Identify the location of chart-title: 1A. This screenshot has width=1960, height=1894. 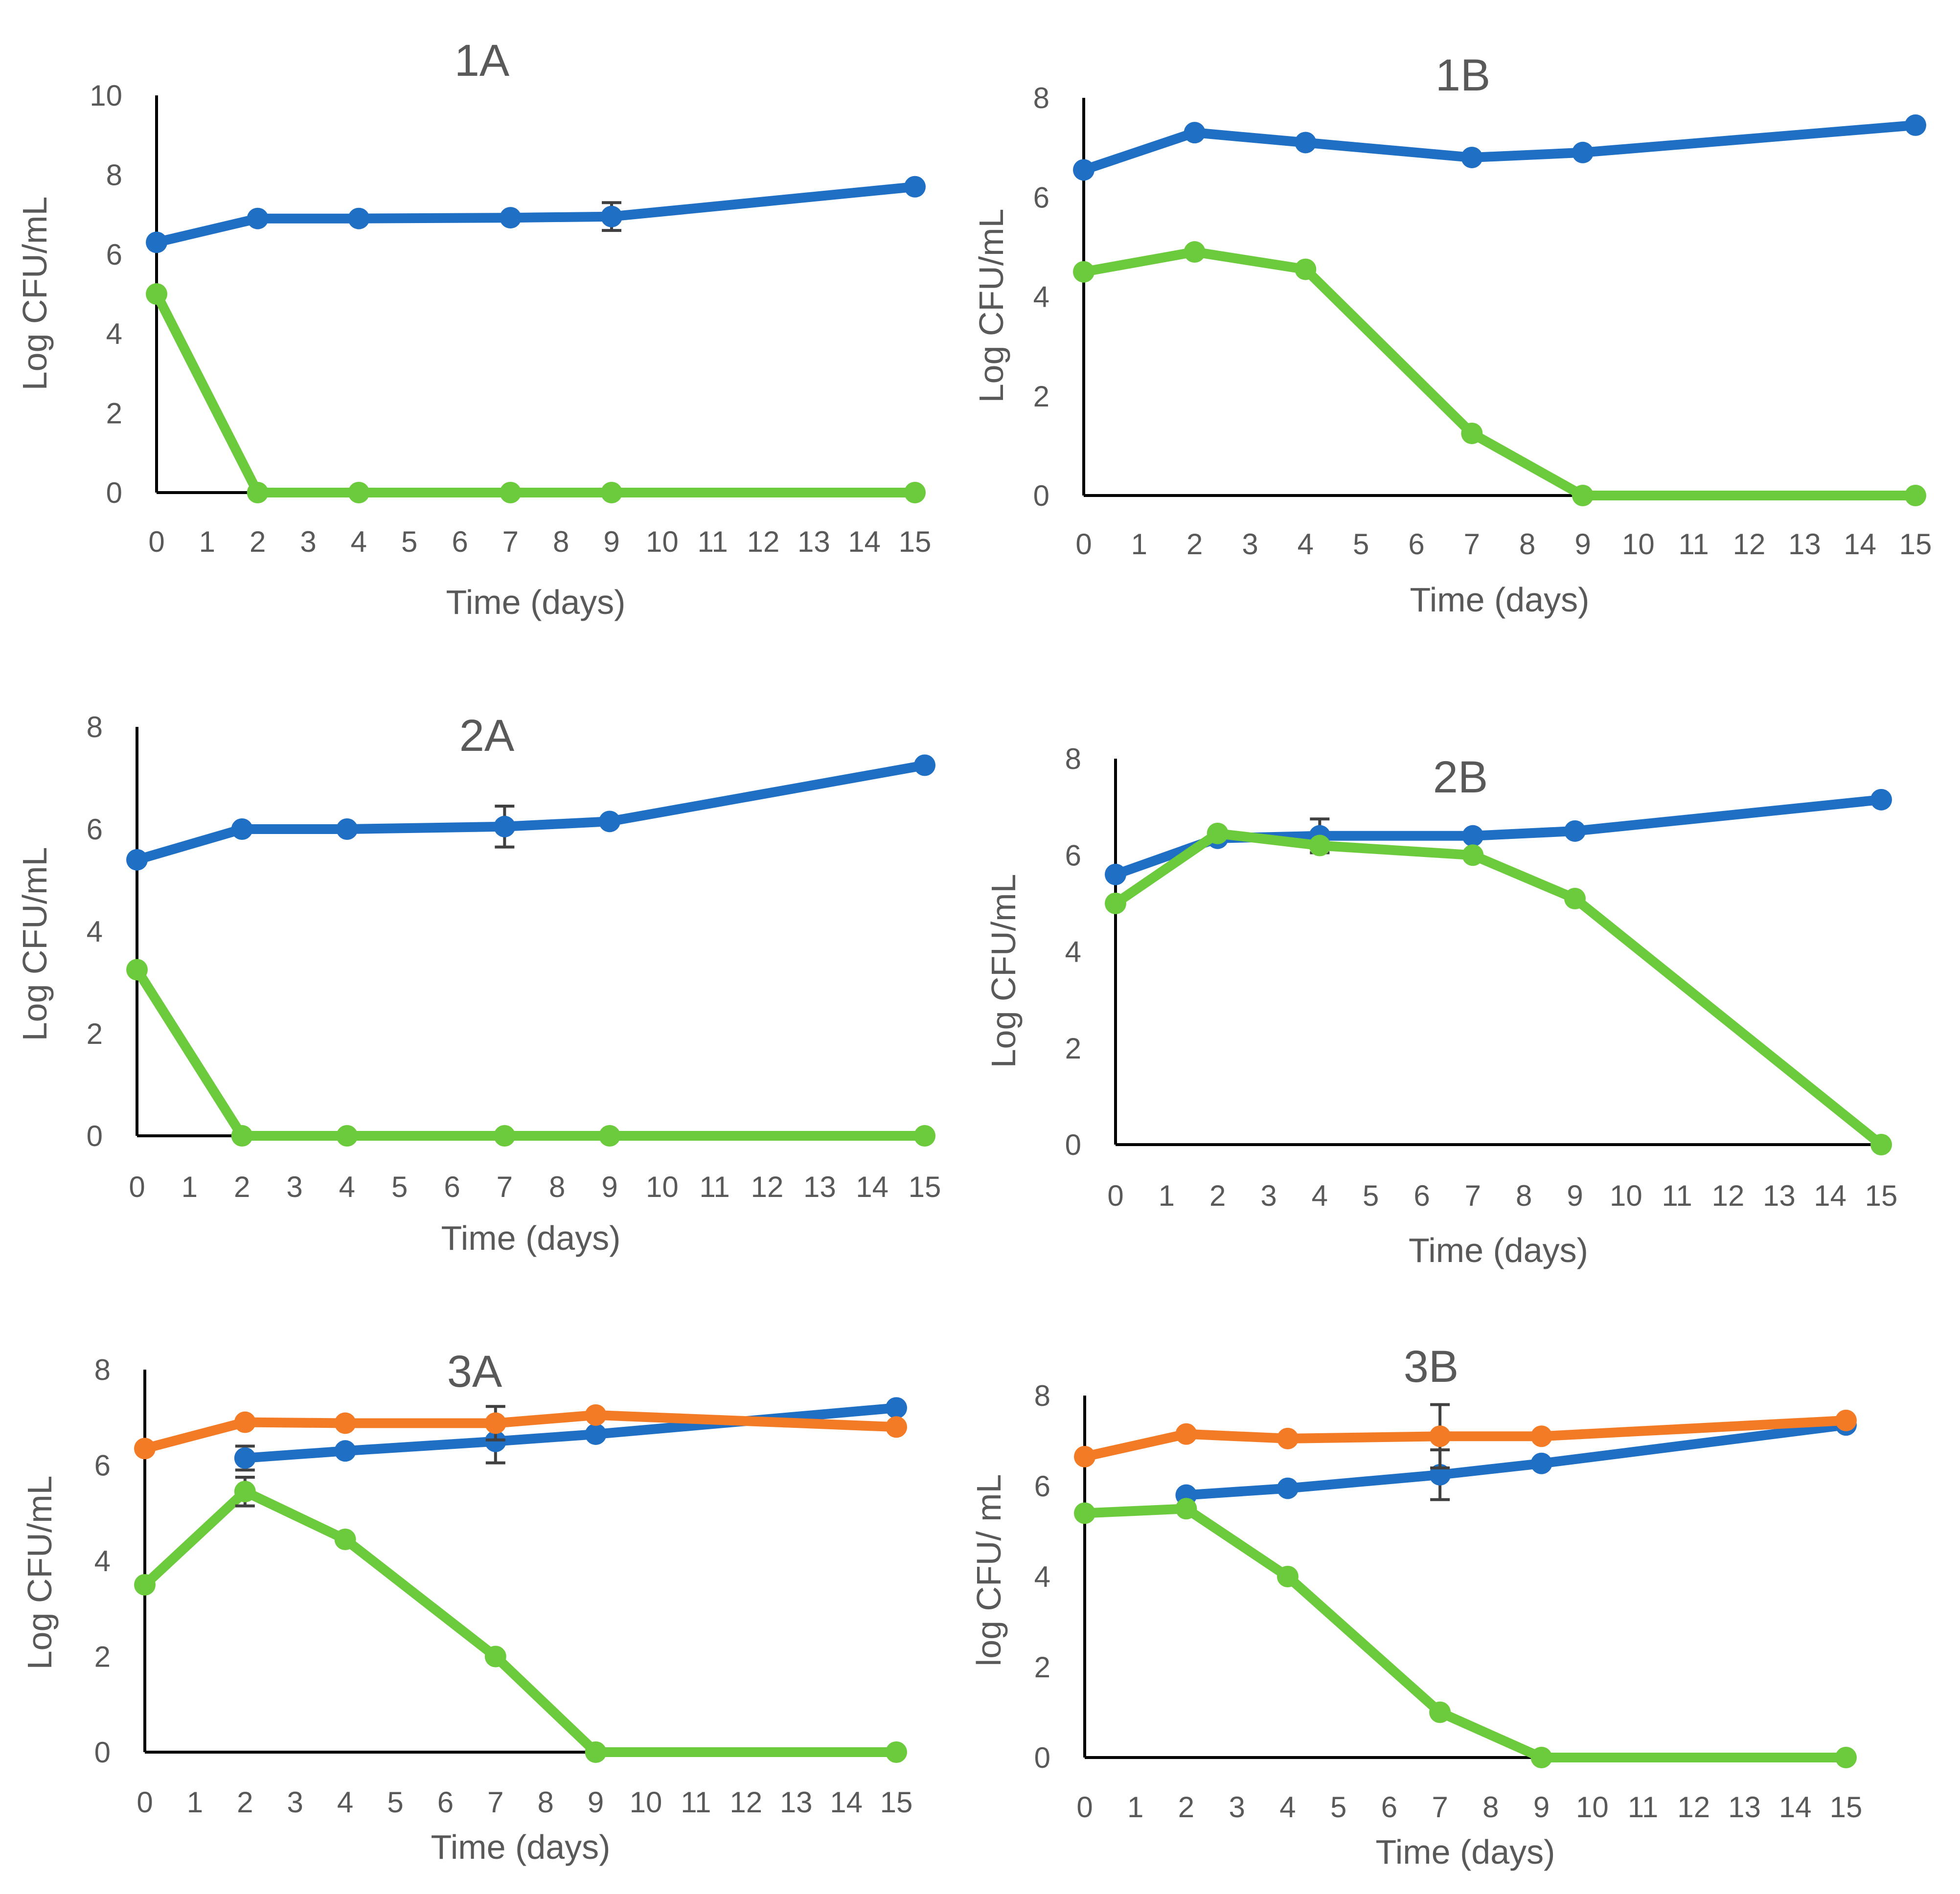
(482, 61).